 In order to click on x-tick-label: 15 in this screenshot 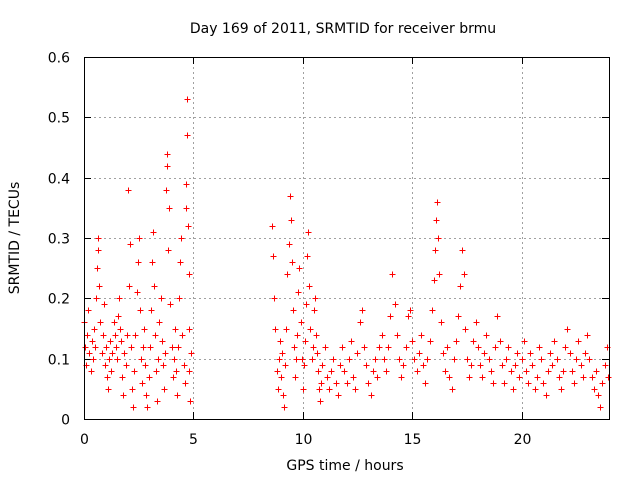, I will do `click(413, 440)`.